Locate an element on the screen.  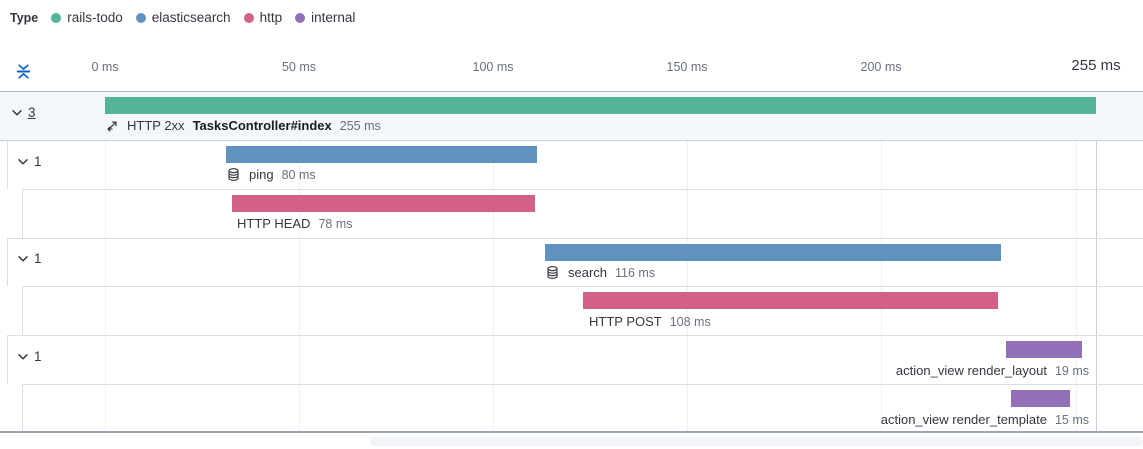
chart-bottom-border is located at coordinates (571, 432).